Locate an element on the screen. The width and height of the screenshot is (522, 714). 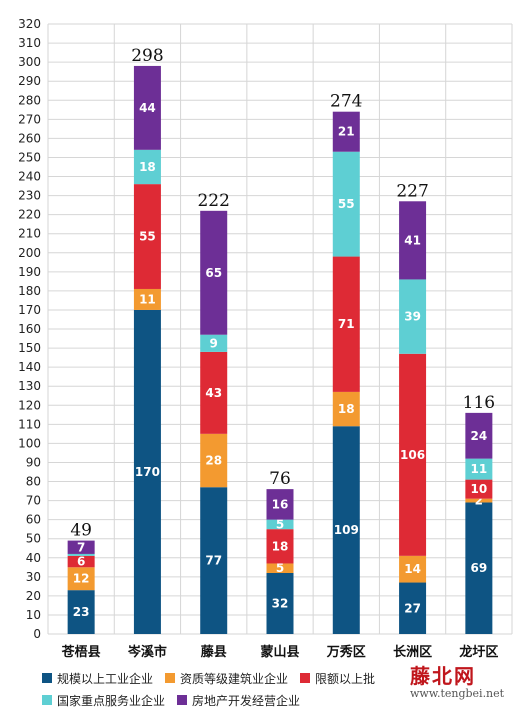
y-tick-label: 100 is located at coordinates (29, 443).